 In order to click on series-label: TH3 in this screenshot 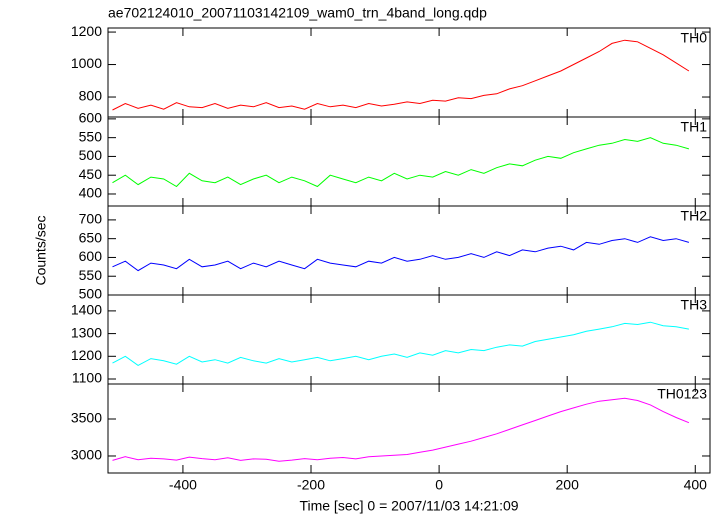, I will do `click(694, 305)`.